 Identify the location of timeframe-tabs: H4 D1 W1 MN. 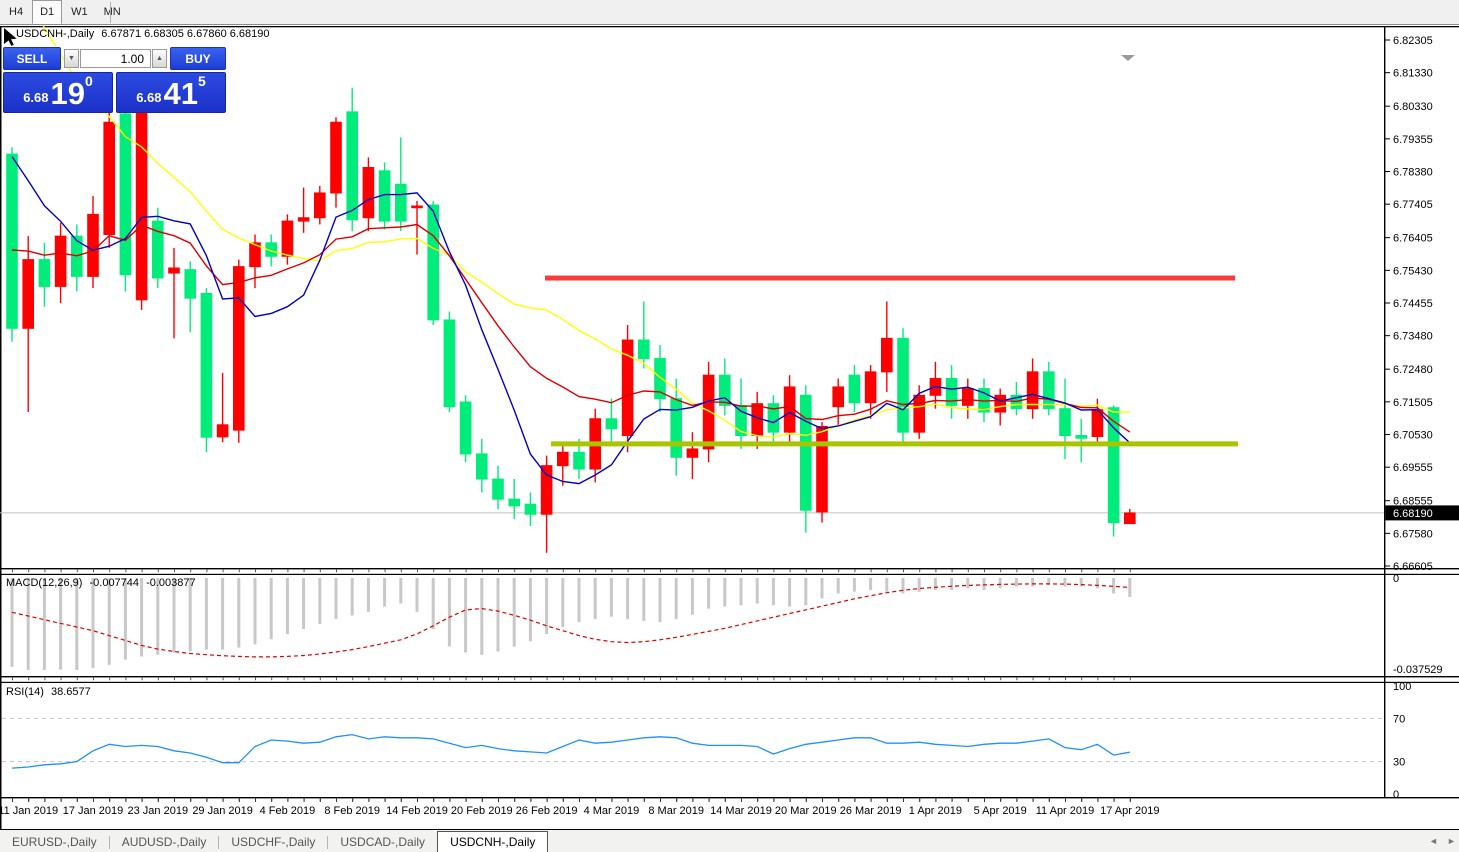
(64, 12).